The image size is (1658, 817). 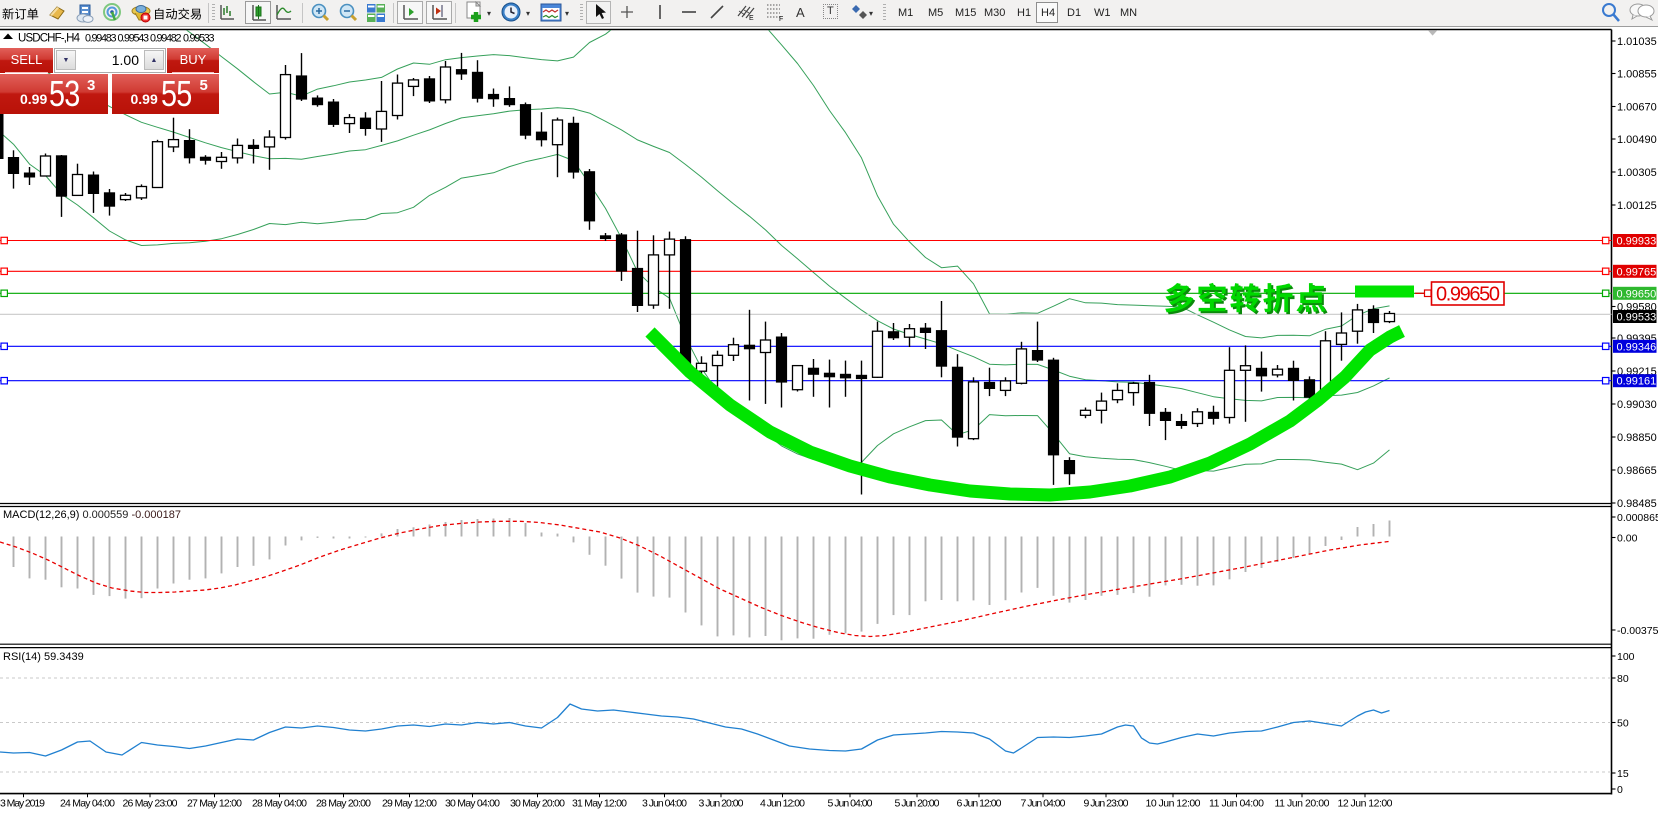 I want to click on svg-text: 3 May 2019, so click(x=22, y=804).